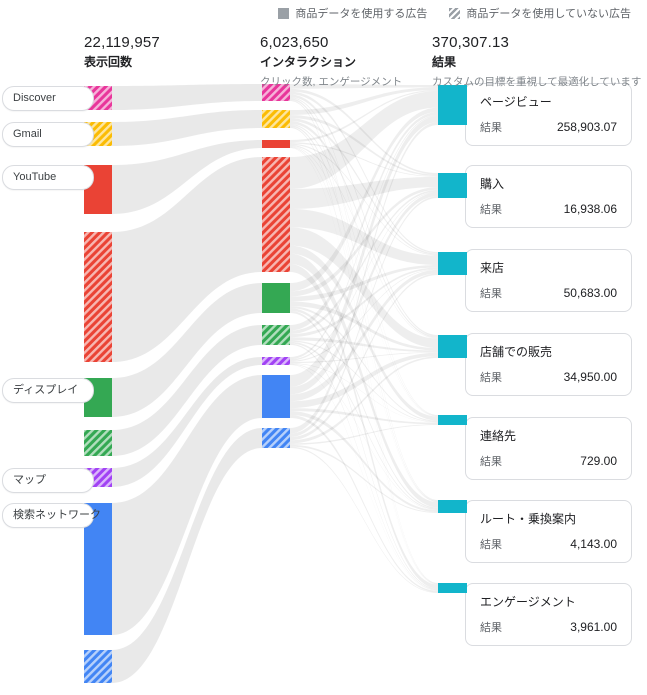 The width and height of the screenshot is (647, 695). What do you see at coordinates (108, 62) in the screenshot?
I see `impressions-label: 表示回数` at bounding box center [108, 62].